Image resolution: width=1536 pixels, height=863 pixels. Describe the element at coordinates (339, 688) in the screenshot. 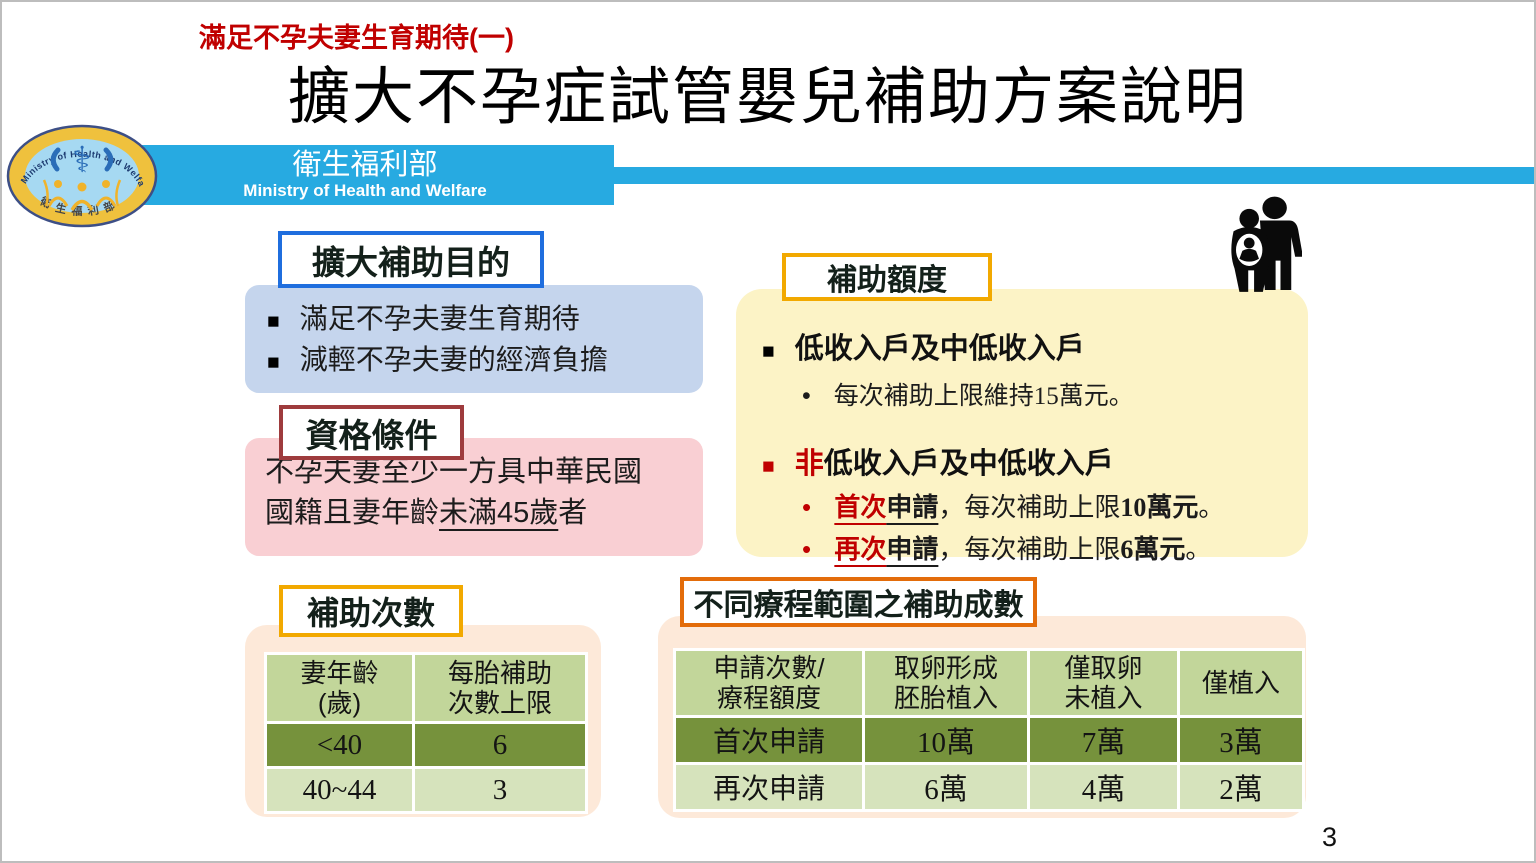

I see `col-header: 妻年齡 (歲)` at that location.